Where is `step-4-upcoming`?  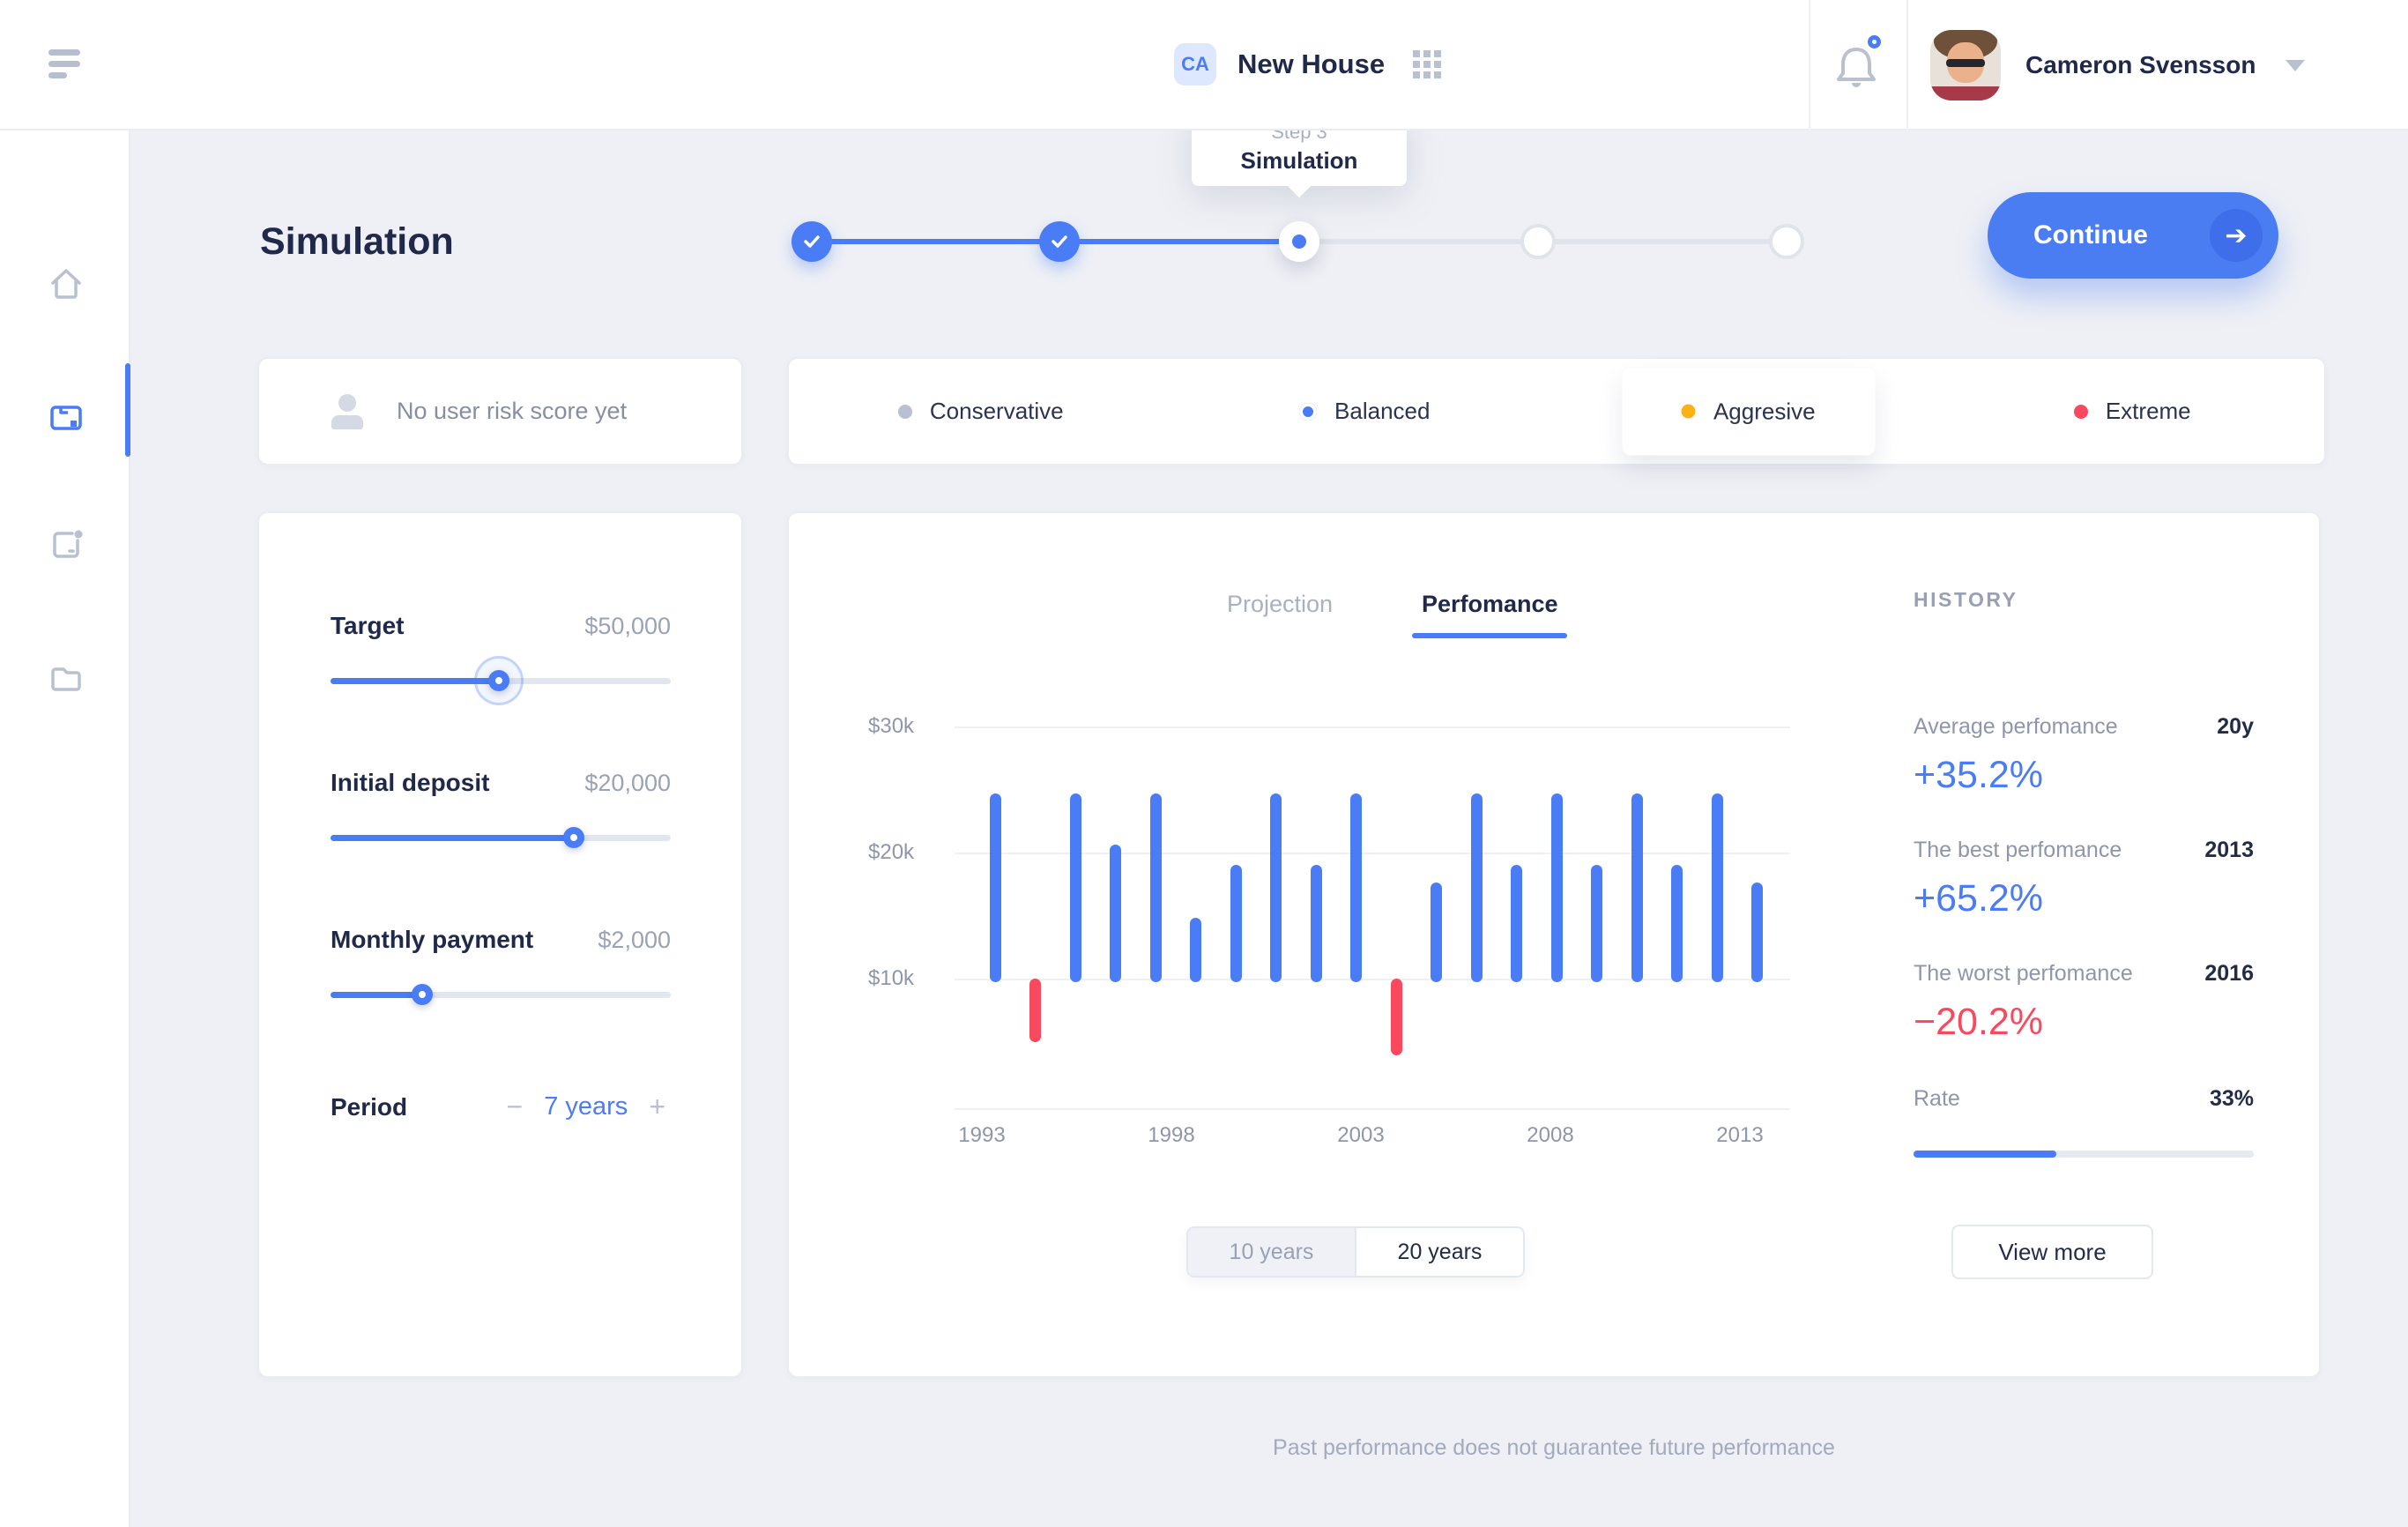
step-4-upcoming is located at coordinates (1538, 241).